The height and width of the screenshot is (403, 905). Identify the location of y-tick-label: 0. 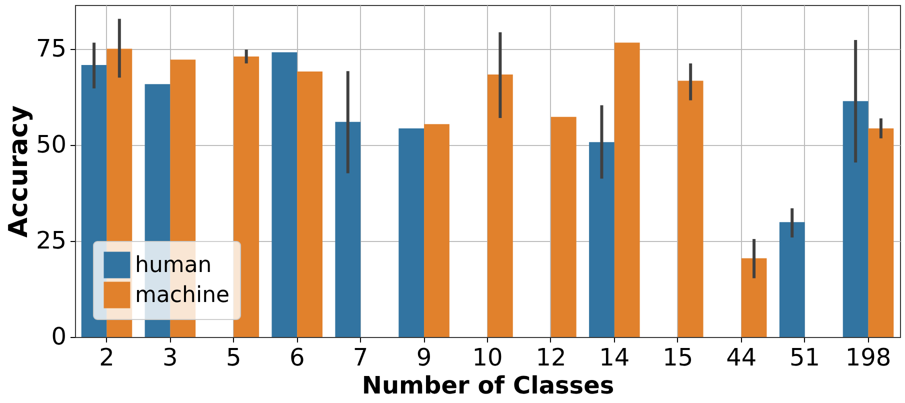
(58, 336).